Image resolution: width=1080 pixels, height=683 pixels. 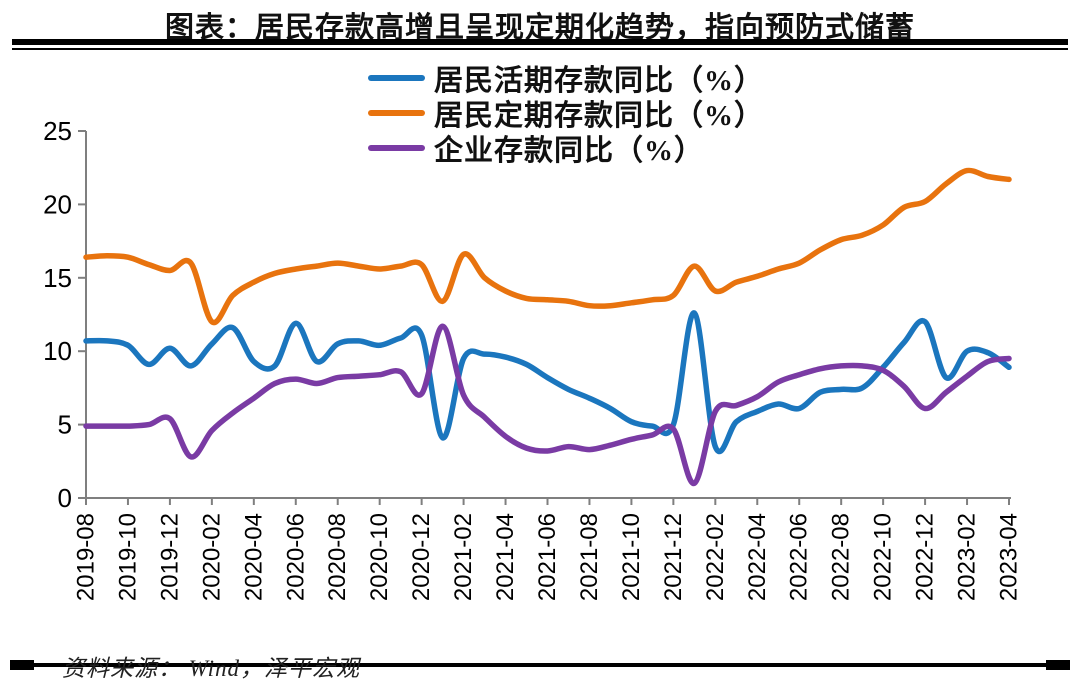 What do you see at coordinates (599, 116) in the screenshot?
I see `legend-label-1: 居民定期存款同比（%）` at bounding box center [599, 116].